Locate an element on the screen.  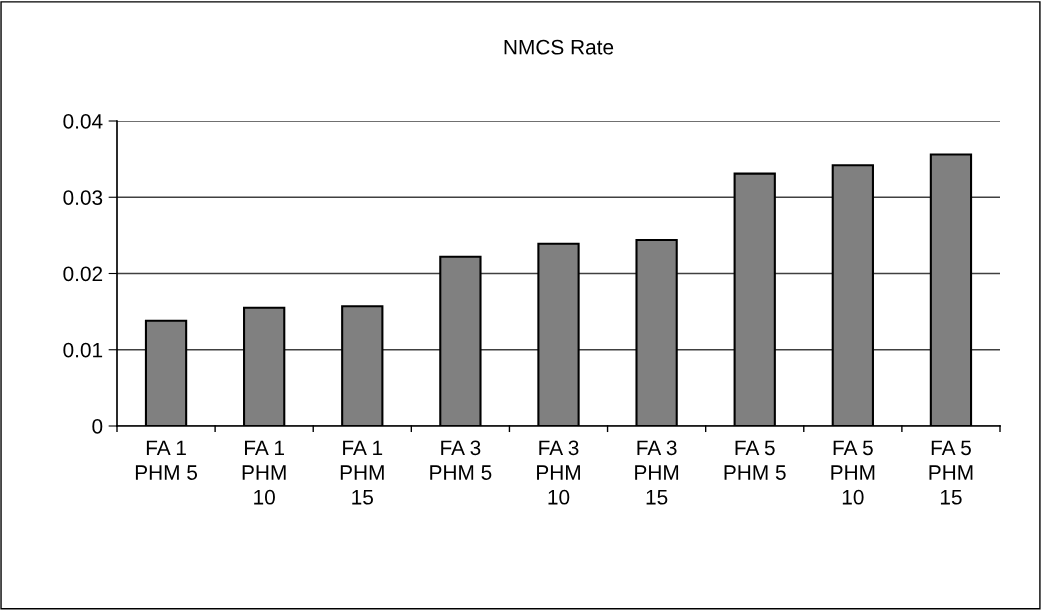
x-tick-label: FA 5 PHM 15 is located at coordinates (951, 472).